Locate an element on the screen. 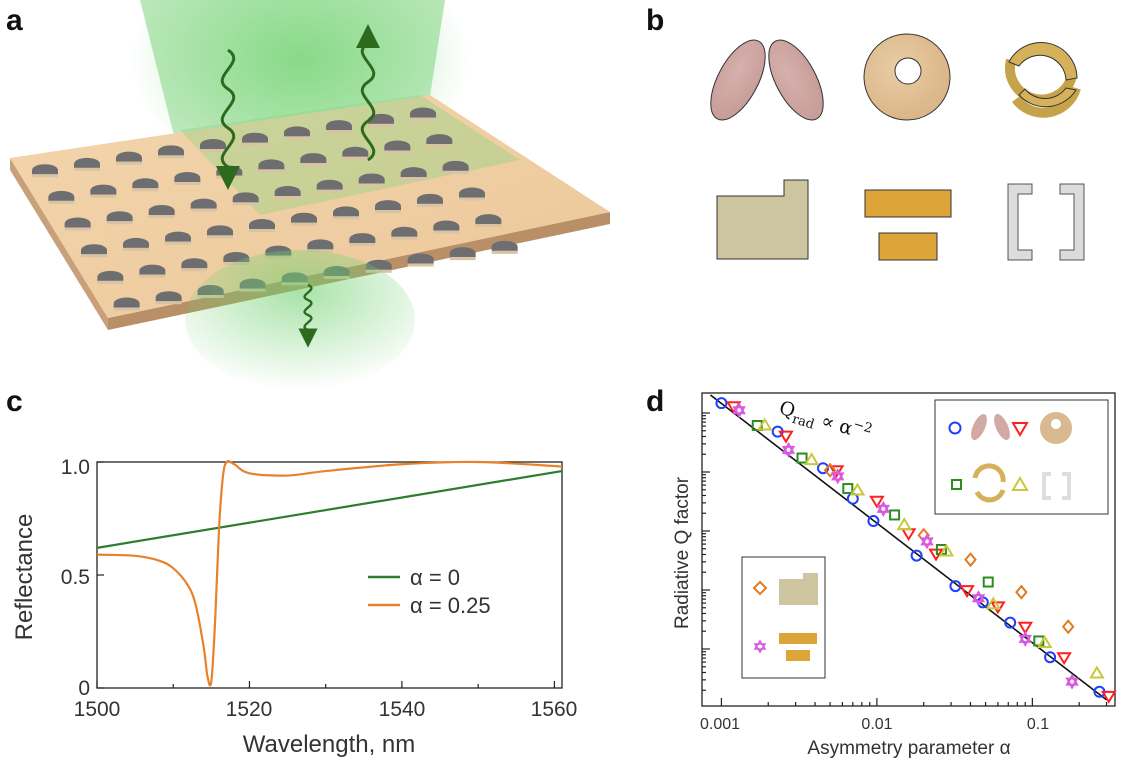 Image resolution: width=1121 pixels, height=765 pixels. panel-label-b: b is located at coordinates (655, 20).